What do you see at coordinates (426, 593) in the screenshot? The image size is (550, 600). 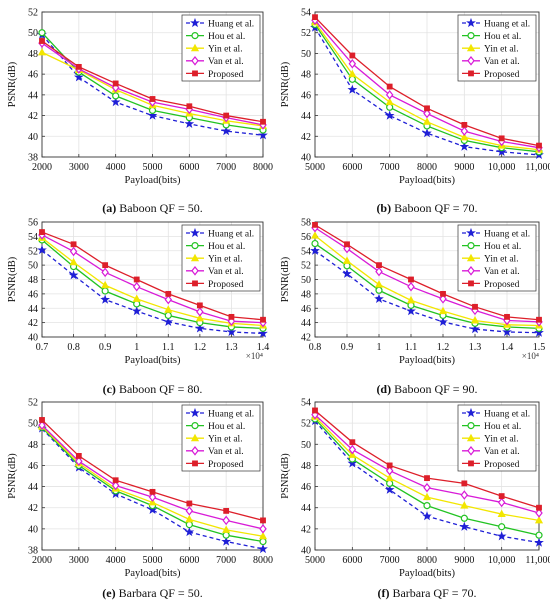 I see `panel-caption: (f) Barbara QF = 70.` at bounding box center [426, 593].